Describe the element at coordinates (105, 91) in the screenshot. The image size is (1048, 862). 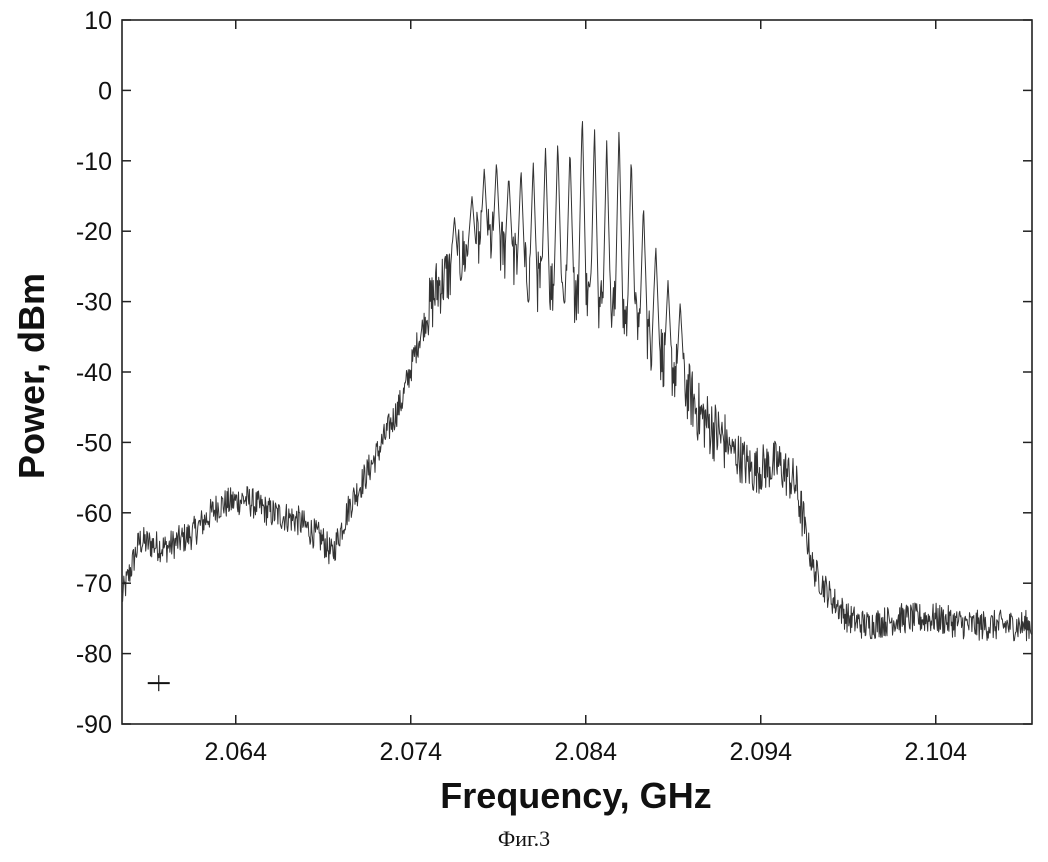
I see `y-tick-label: 0` at that location.